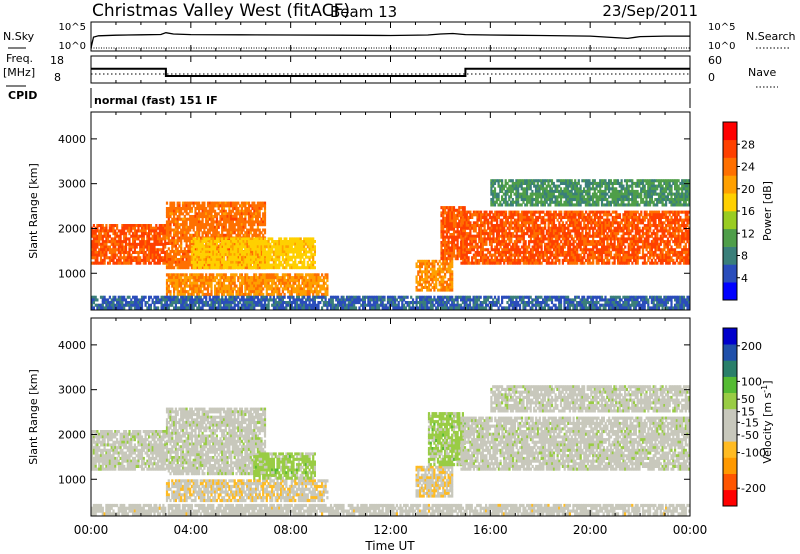 Image resolution: width=800 pixels, height=554 pixels. Describe the element at coordinates (711, 77) in the screenshot. I see `nave-tick-bottom: 0` at that location.